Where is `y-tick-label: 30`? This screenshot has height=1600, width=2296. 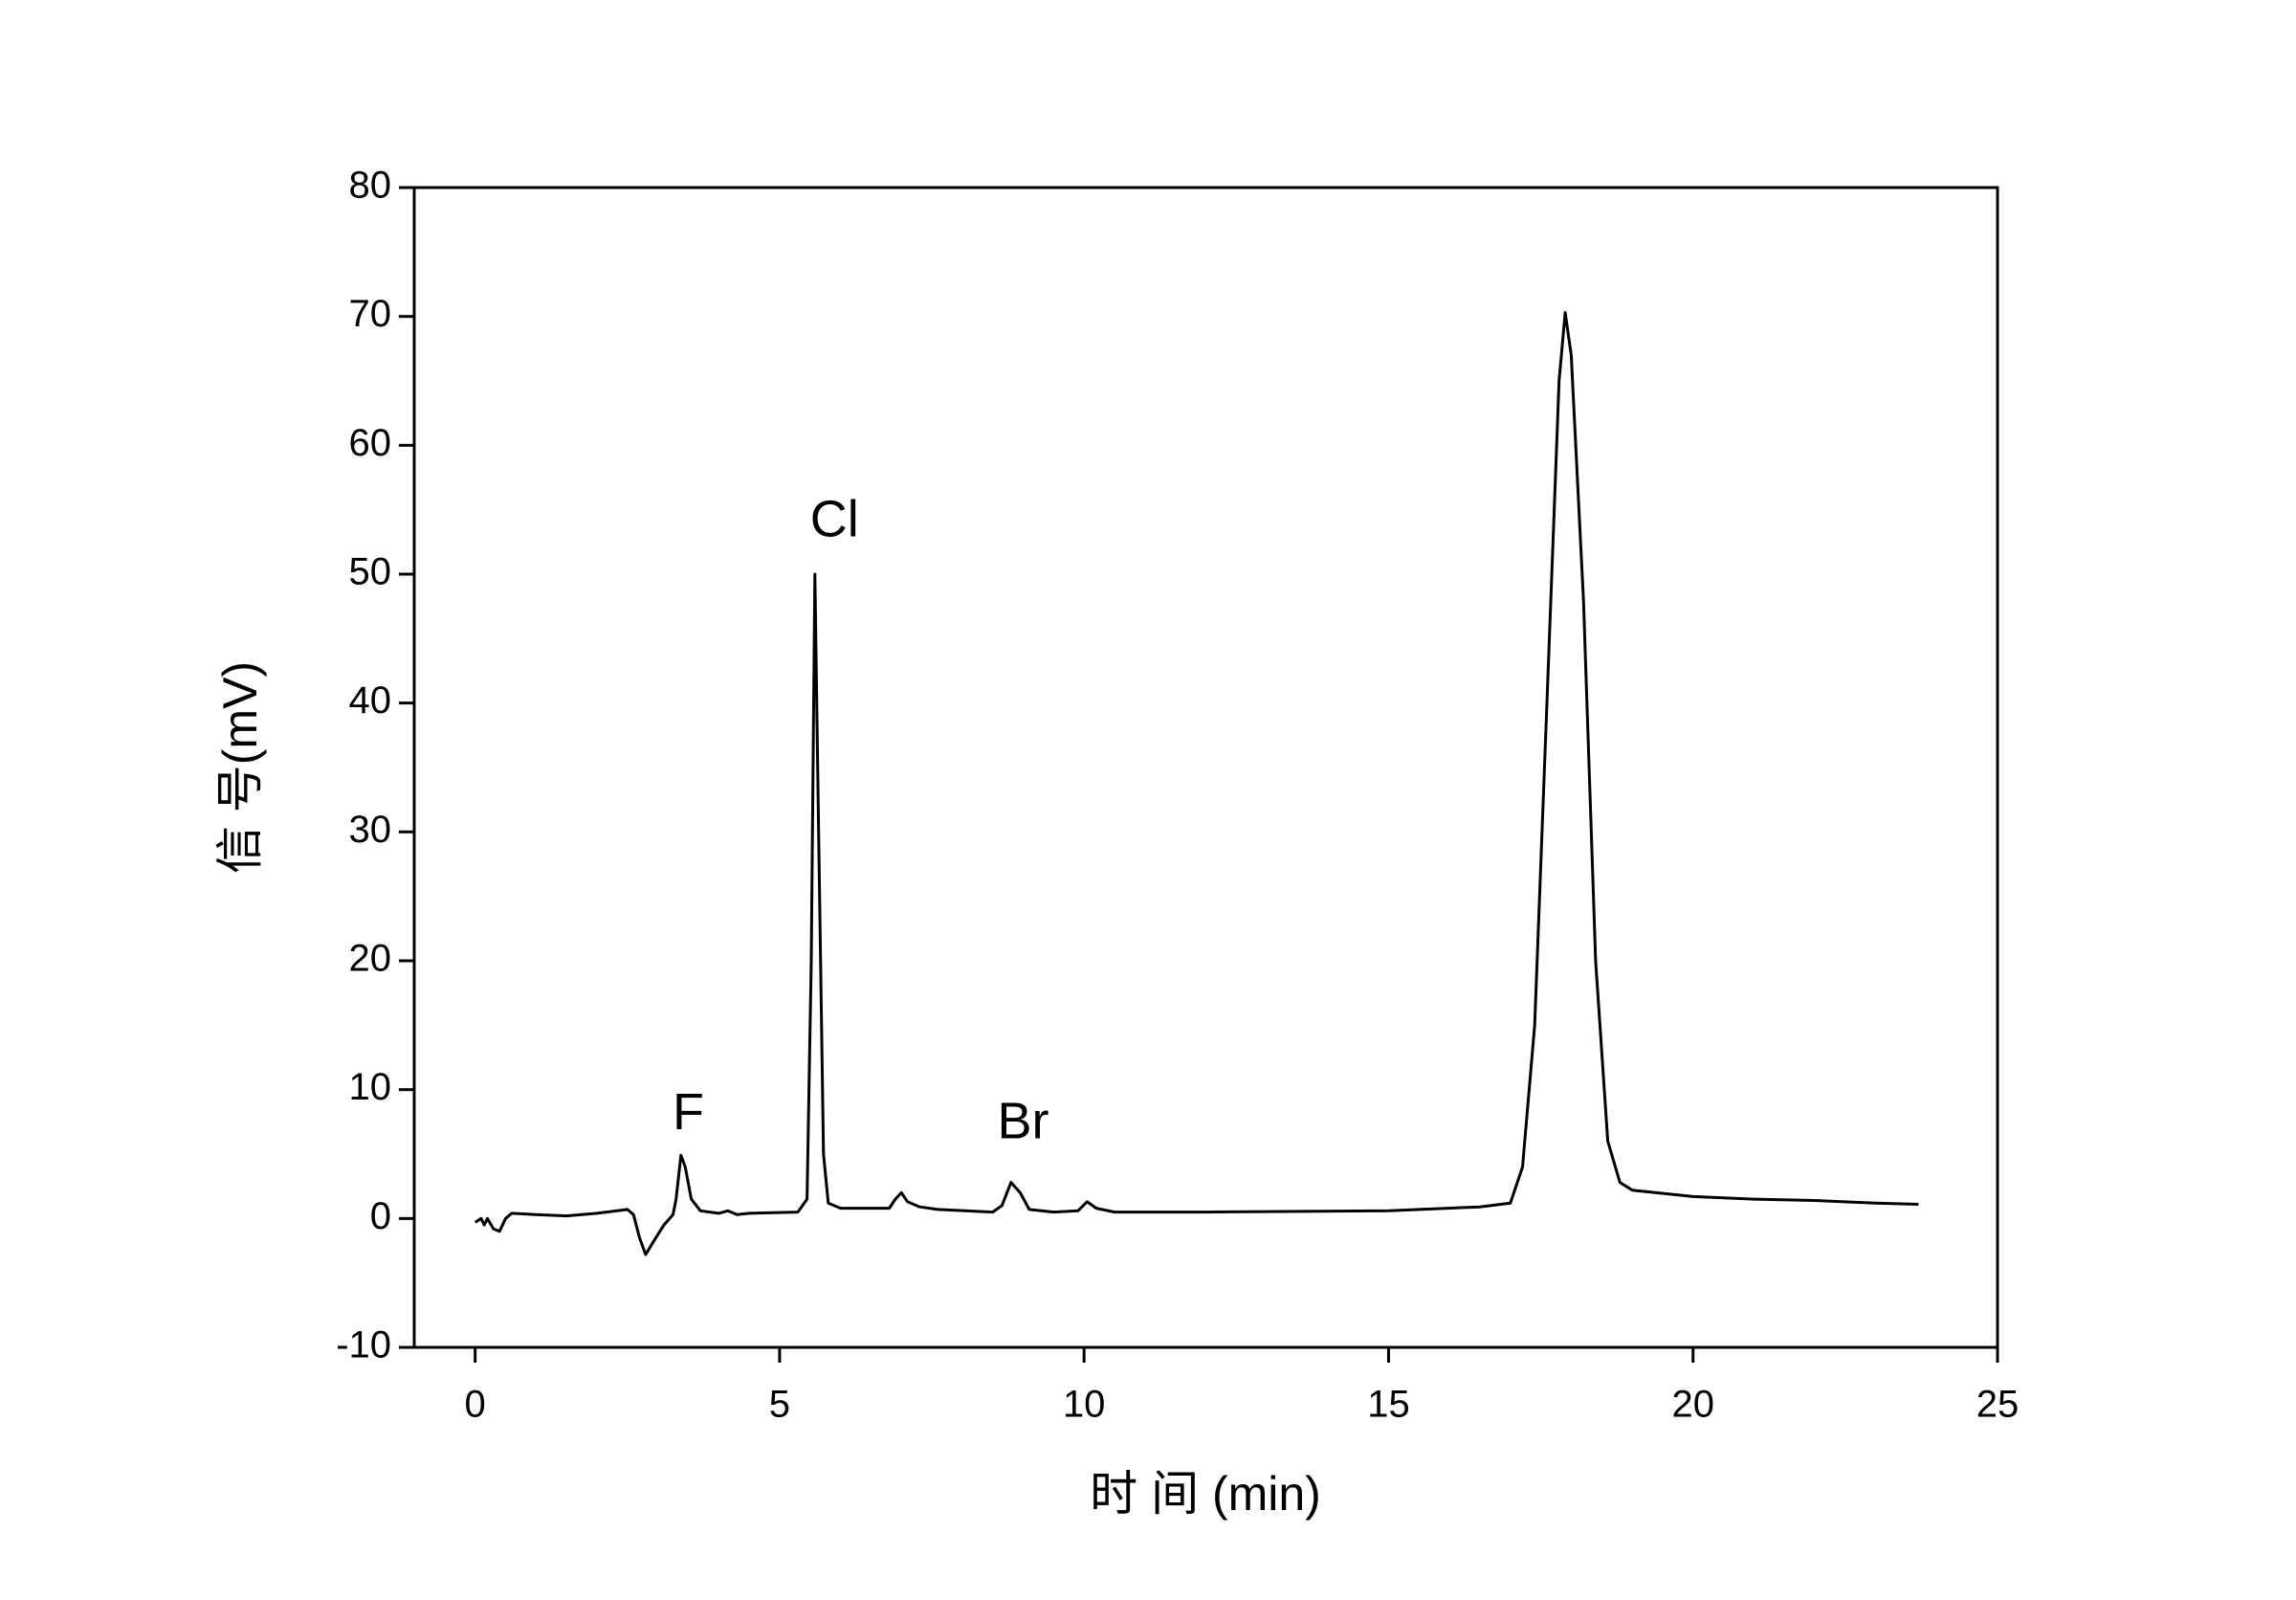 y-tick-label: 30 is located at coordinates (371, 830).